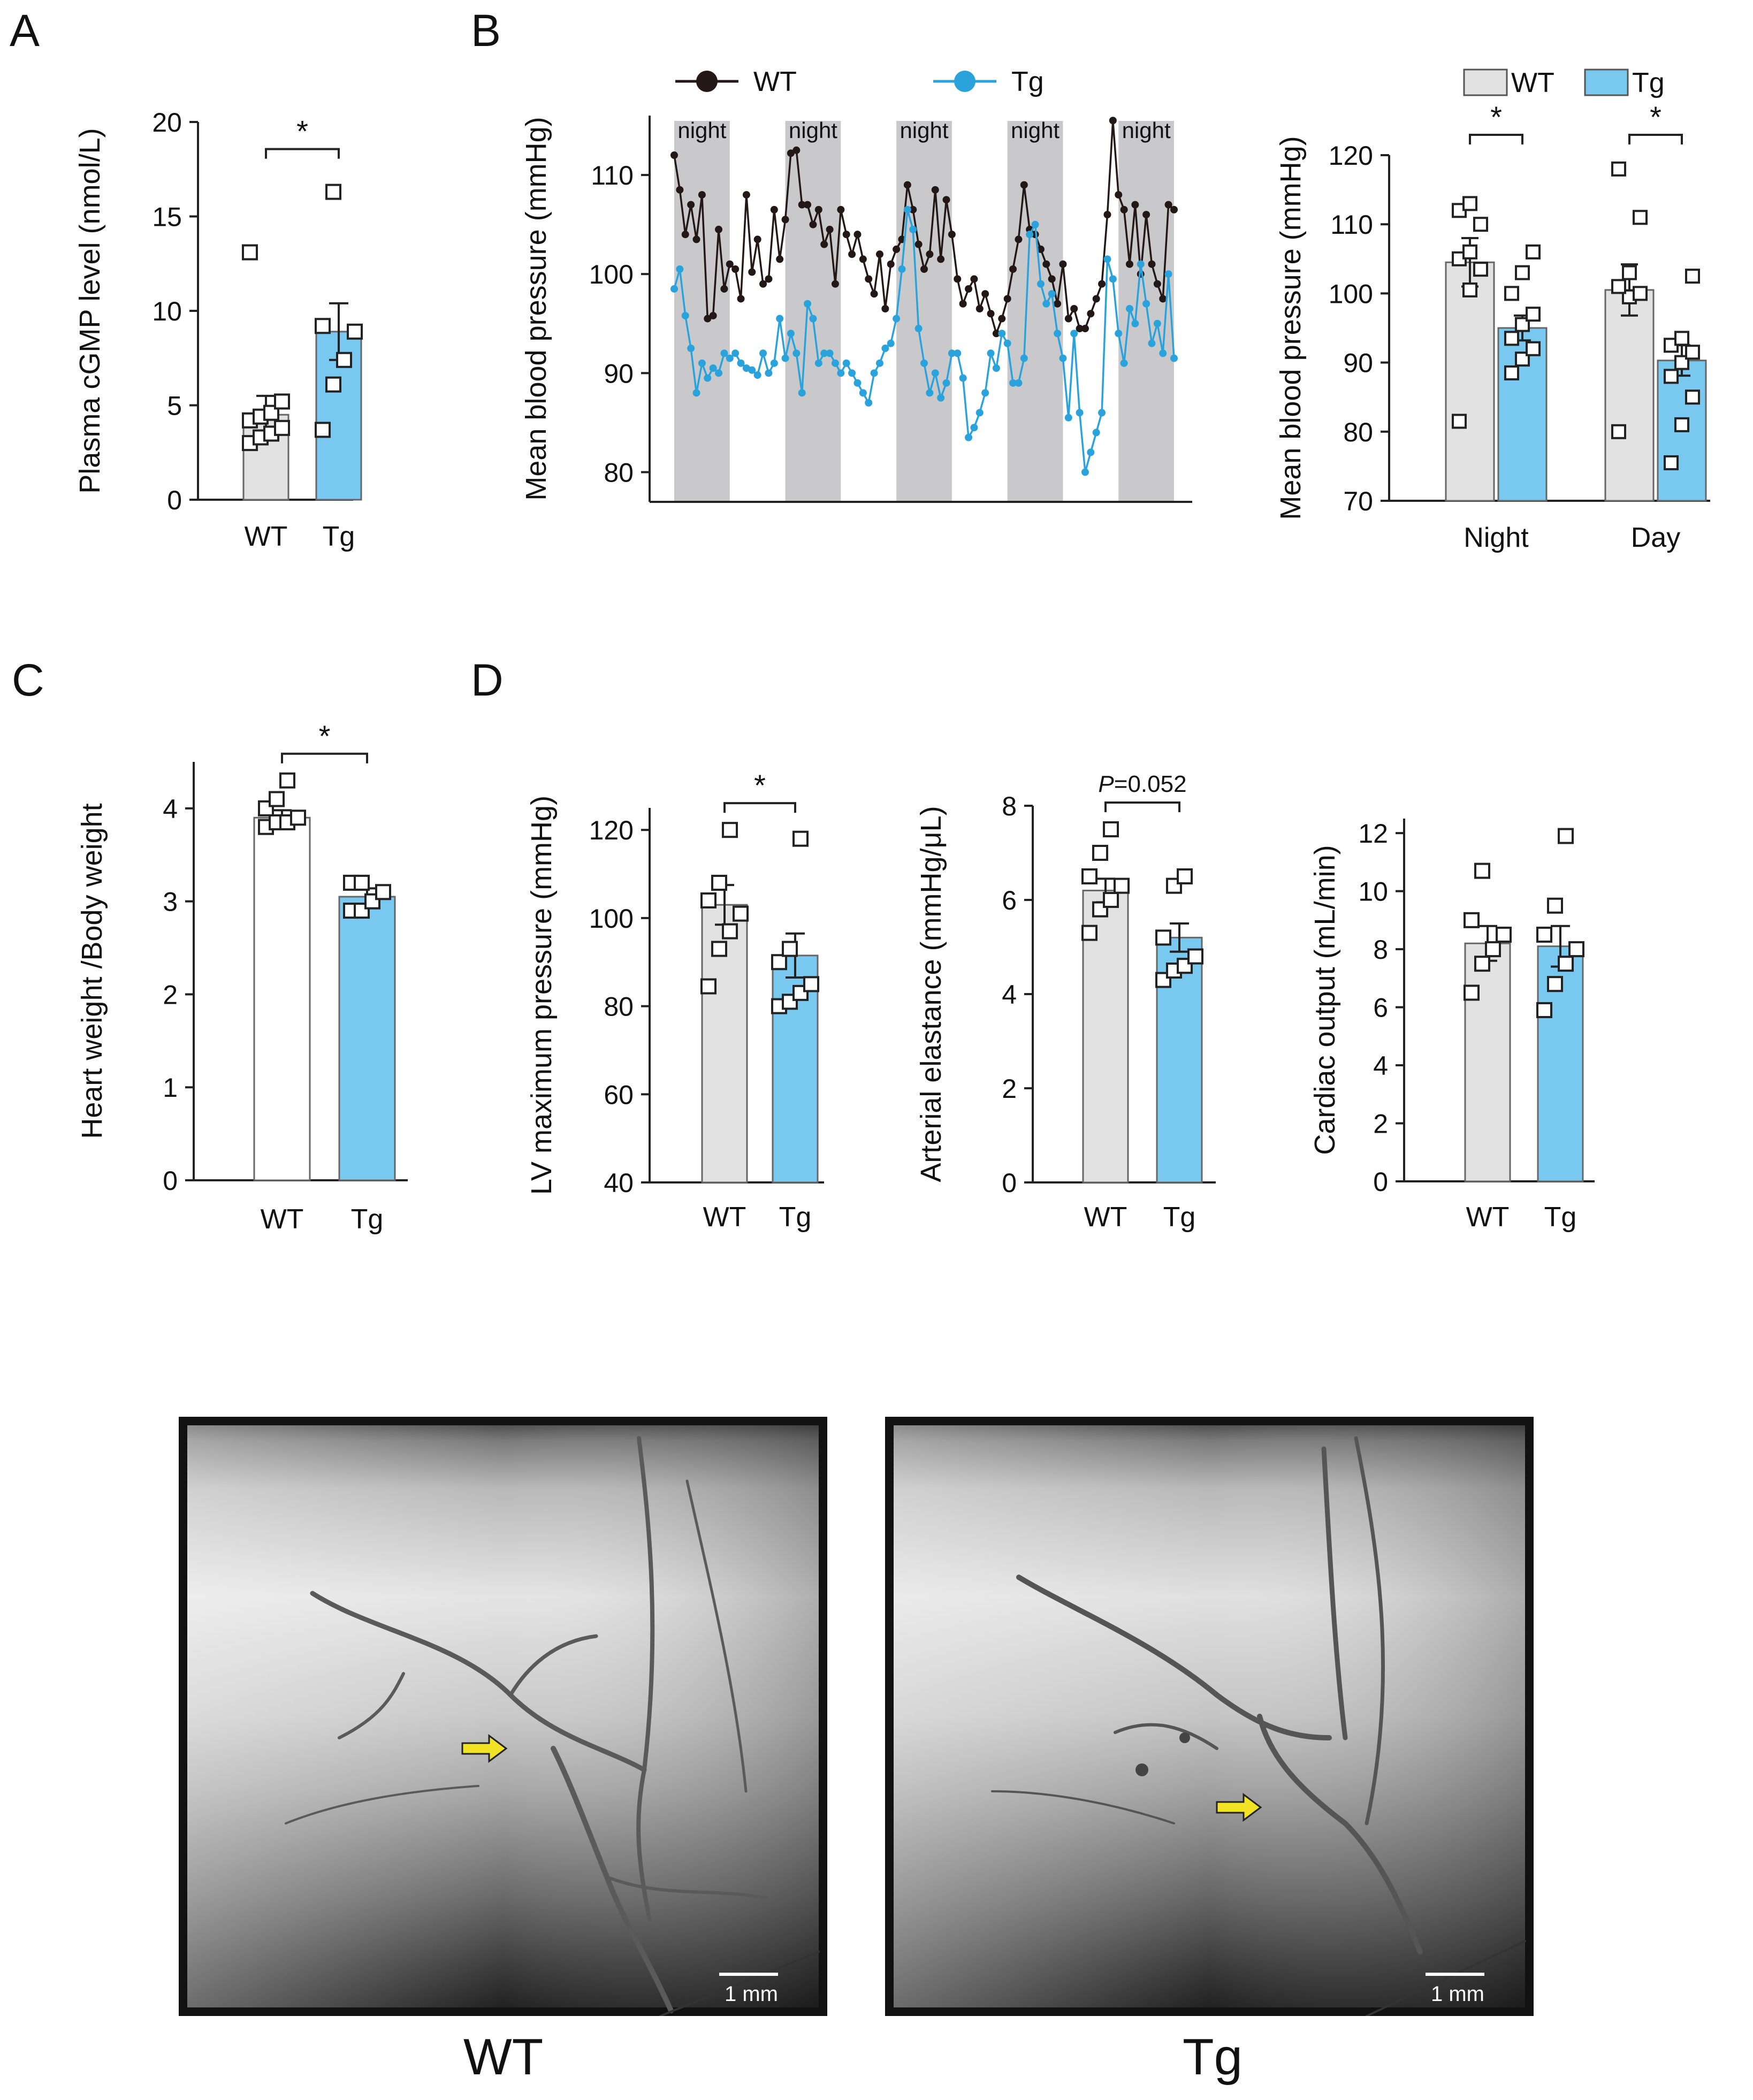 This screenshot has height=2100, width=1753. I want to click on y-tick-label: 120, so click(1351, 156).